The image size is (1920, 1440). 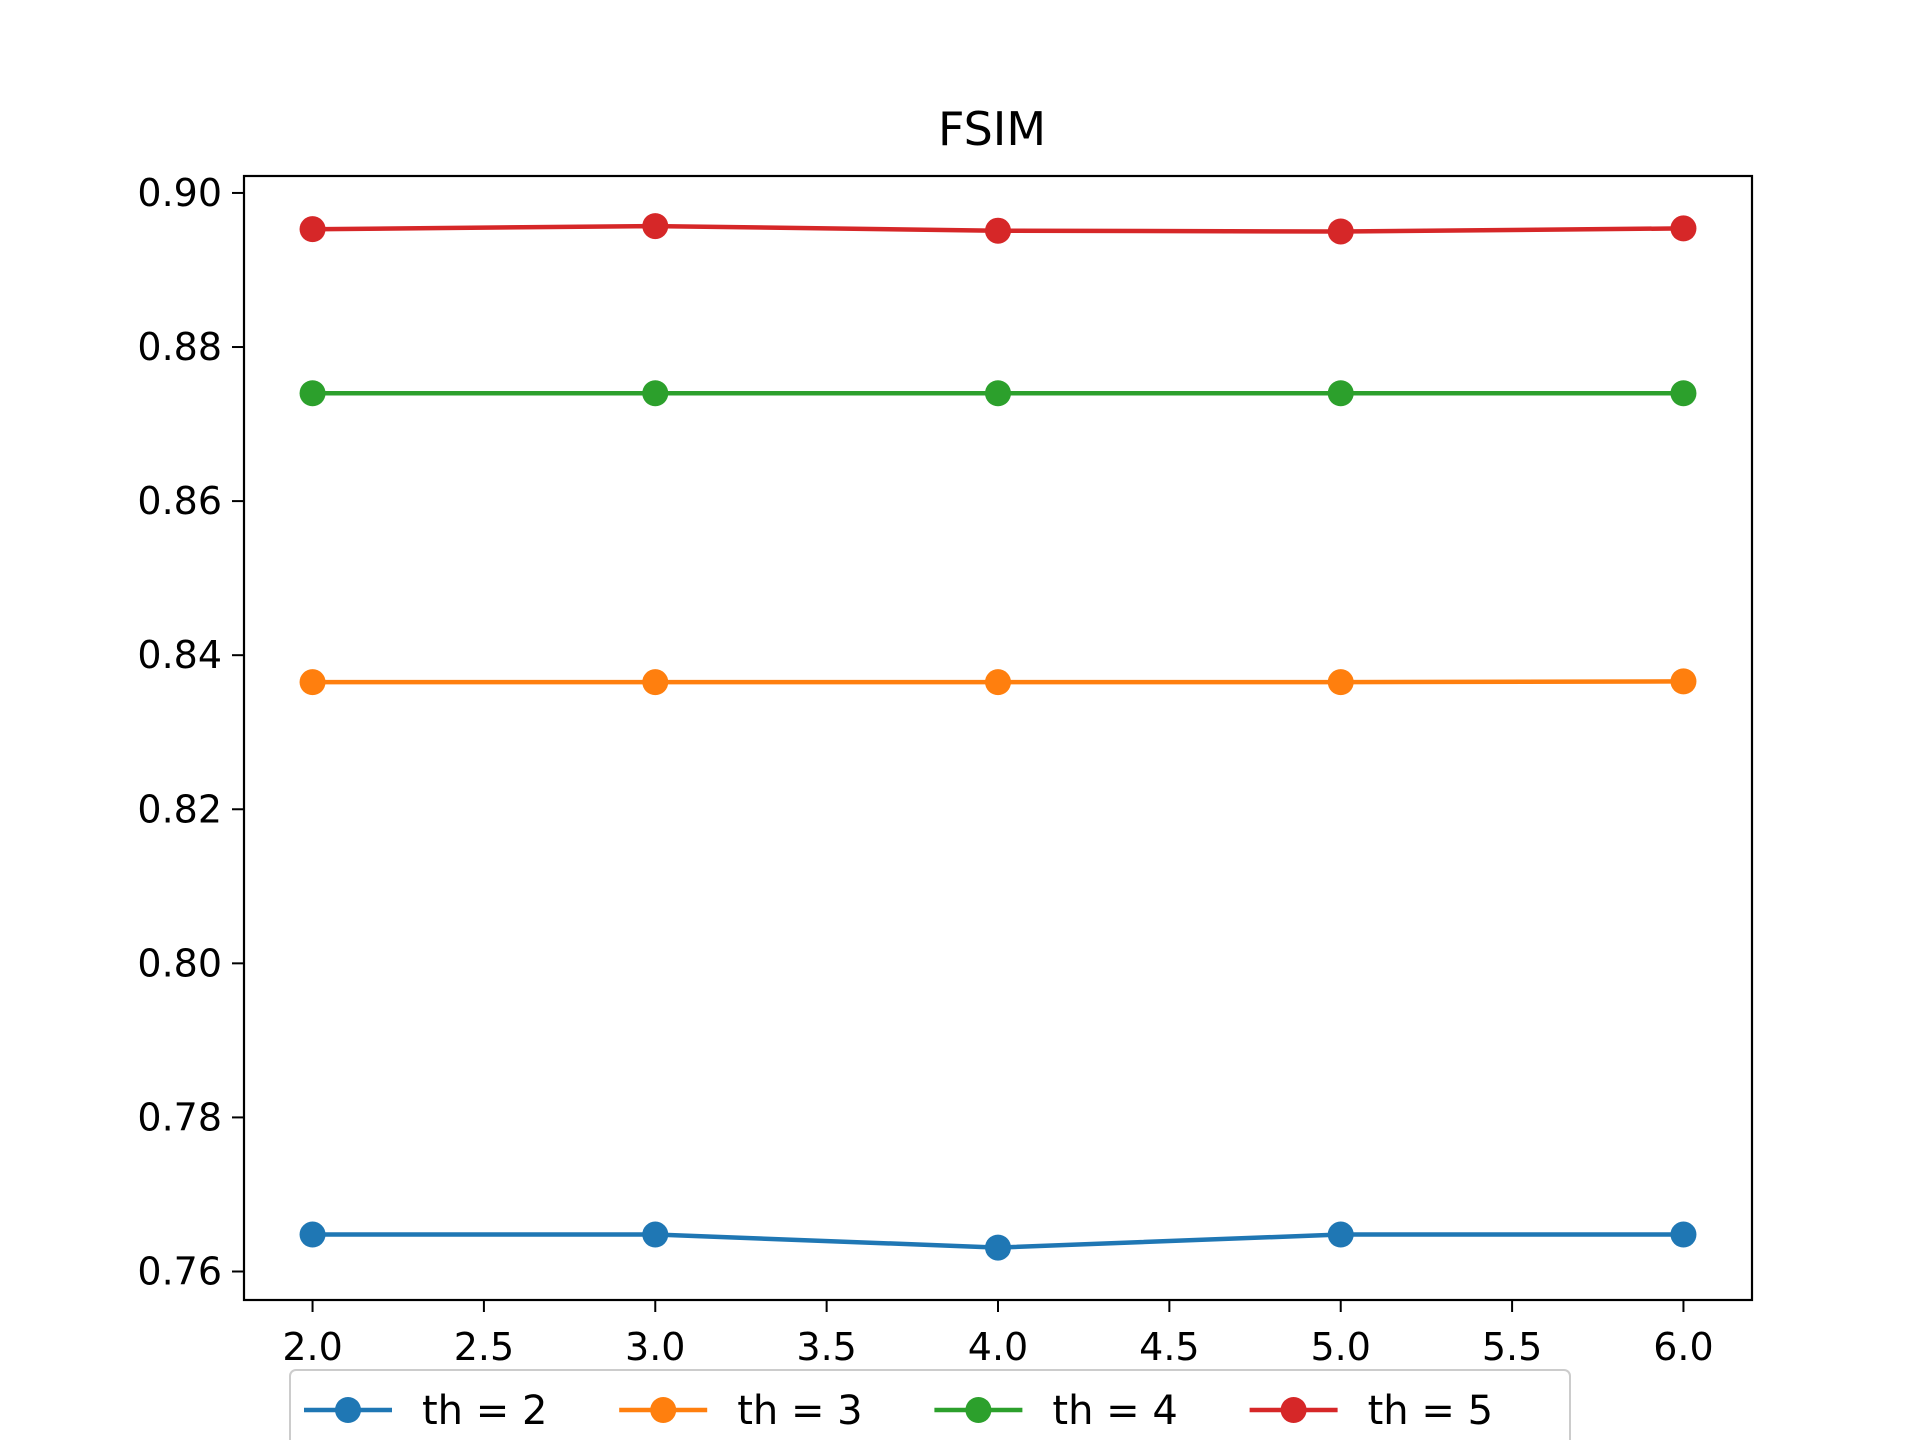 What do you see at coordinates (484, 1411) in the screenshot?
I see `legend-label-th-2: th = 2` at bounding box center [484, 1411].